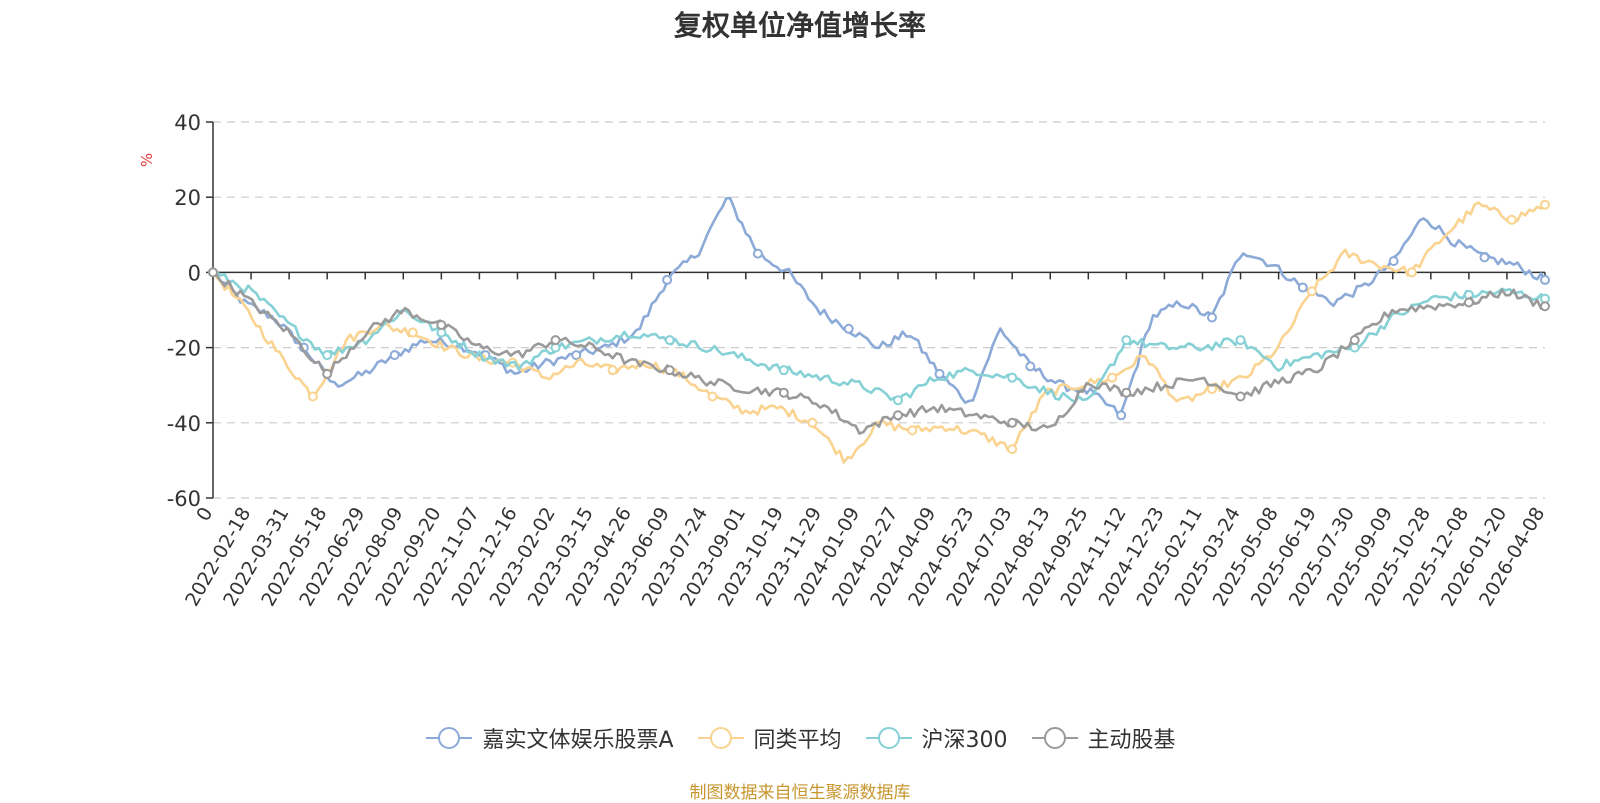 Image resolution: width=1600 pixels, height=803 pixels. I want to click on y-tick-label: -60, so click(184, 499).